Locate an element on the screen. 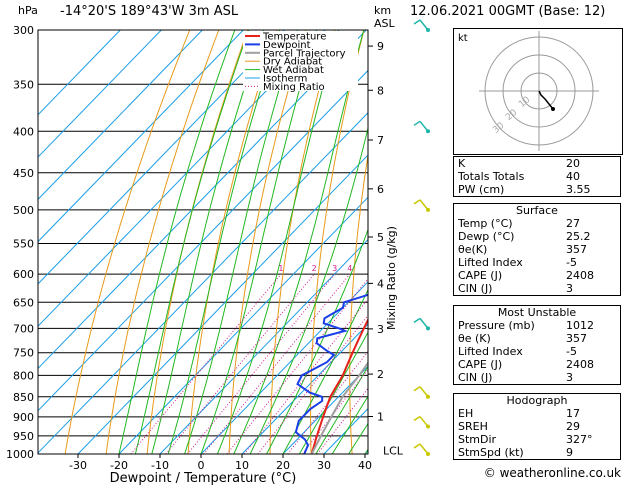 This screenshot has width=629, height=486. pressure-tick-label: 650 is located at coordinates (23, 302).